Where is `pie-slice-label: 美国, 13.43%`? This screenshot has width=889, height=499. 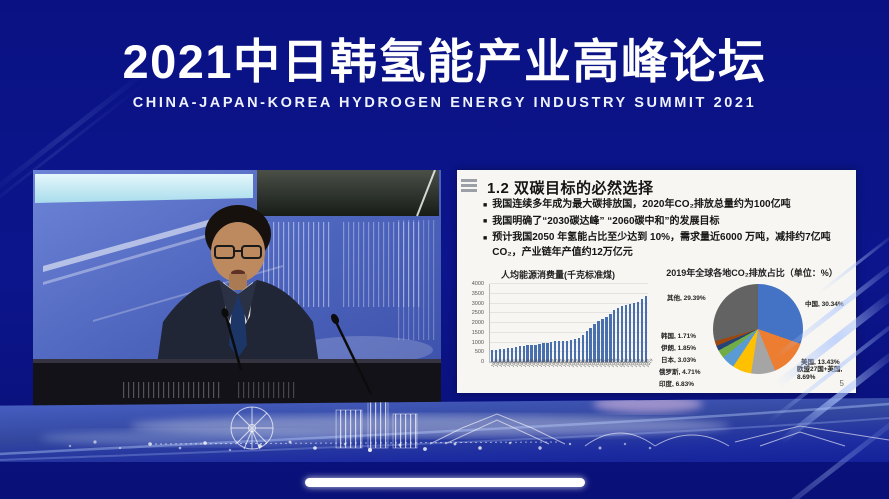 pie-slice-label: 美国, 13.43% is located at coordinates (820, 362).